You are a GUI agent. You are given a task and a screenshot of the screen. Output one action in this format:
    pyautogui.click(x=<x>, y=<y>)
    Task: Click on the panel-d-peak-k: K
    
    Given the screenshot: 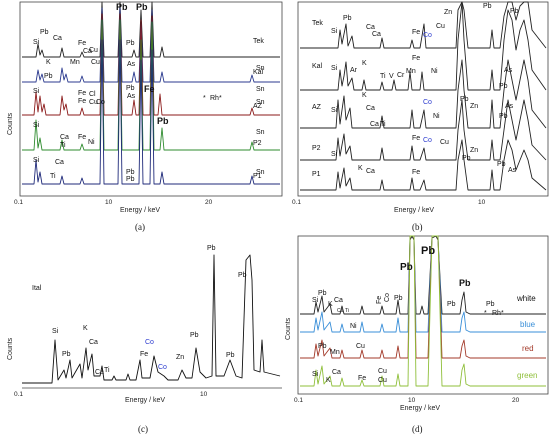 What is the action you would take?
    pyautogui.click(x=330, y=304)
    